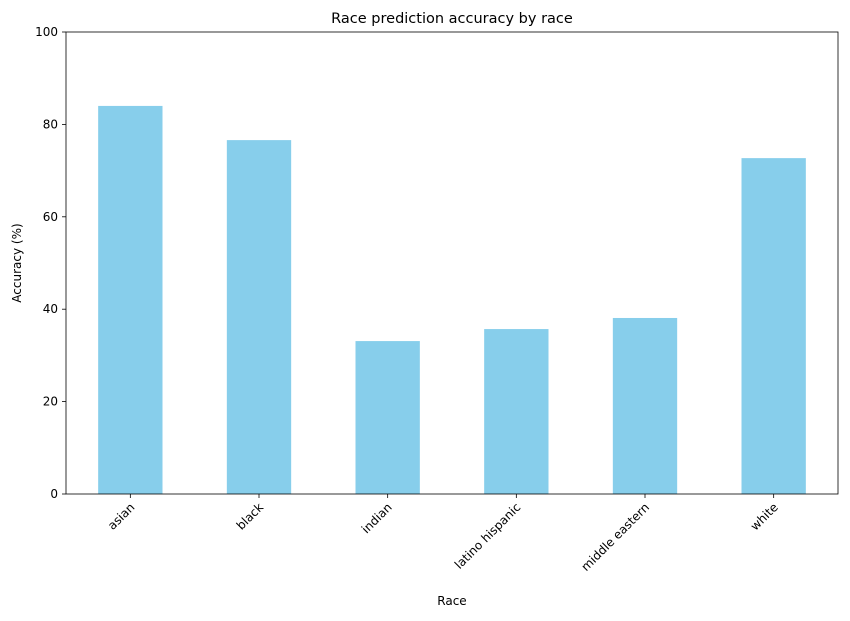 This screenshot has width=850, height=621. Describe the element at coordinates (46, 32) in the screenshot. I see `y-tick-label: 100` at that location.